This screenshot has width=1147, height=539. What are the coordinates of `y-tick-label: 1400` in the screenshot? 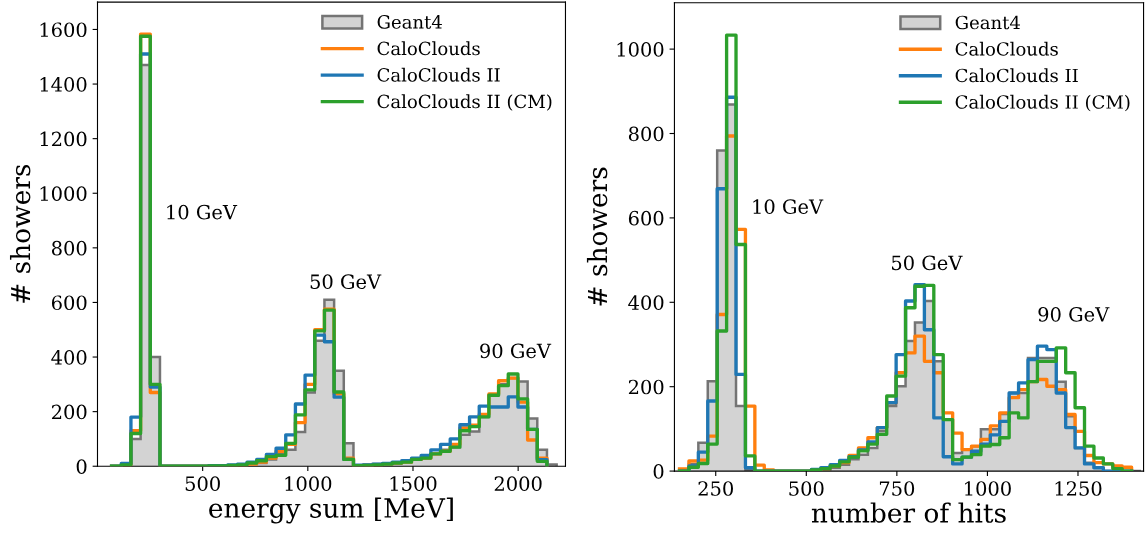 It's located at (63, 84).